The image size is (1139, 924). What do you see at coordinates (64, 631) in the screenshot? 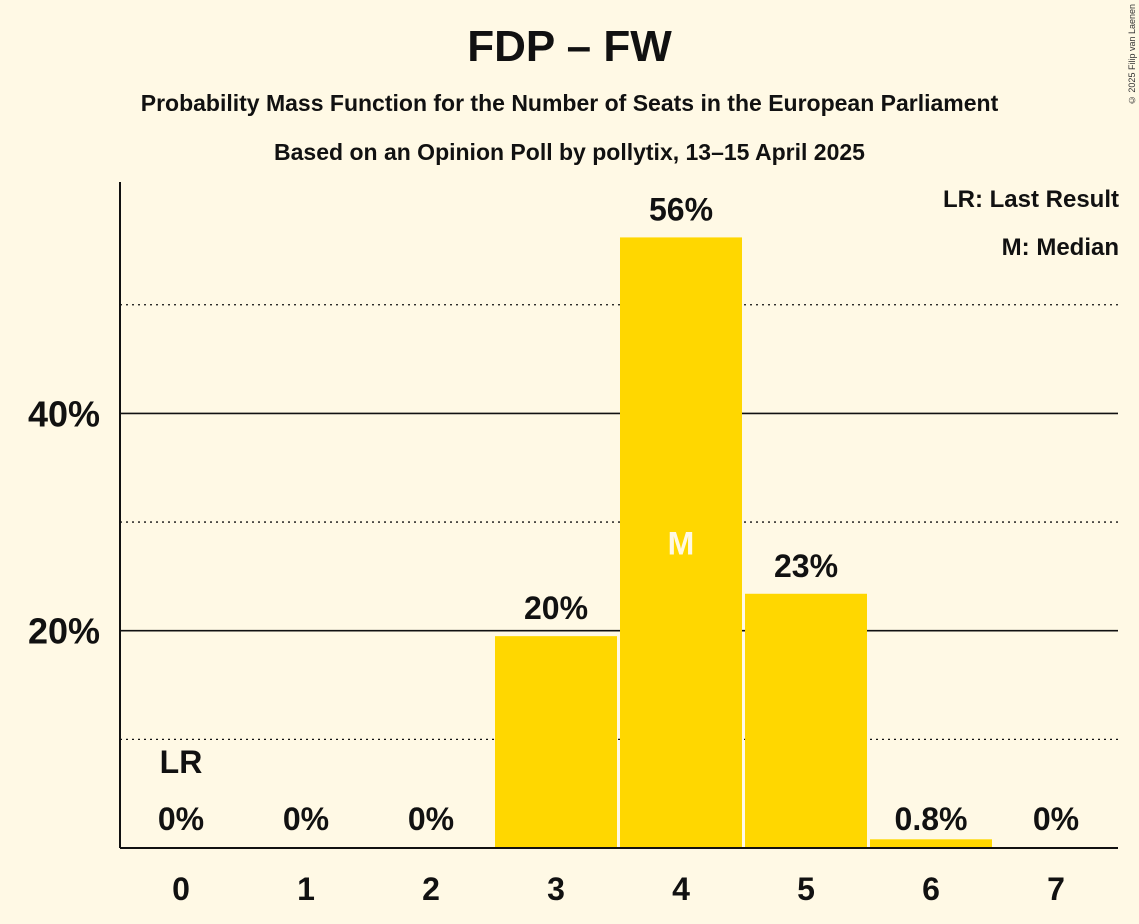
I see `y-tick-label: 20%` at bounding box center [64, 631].